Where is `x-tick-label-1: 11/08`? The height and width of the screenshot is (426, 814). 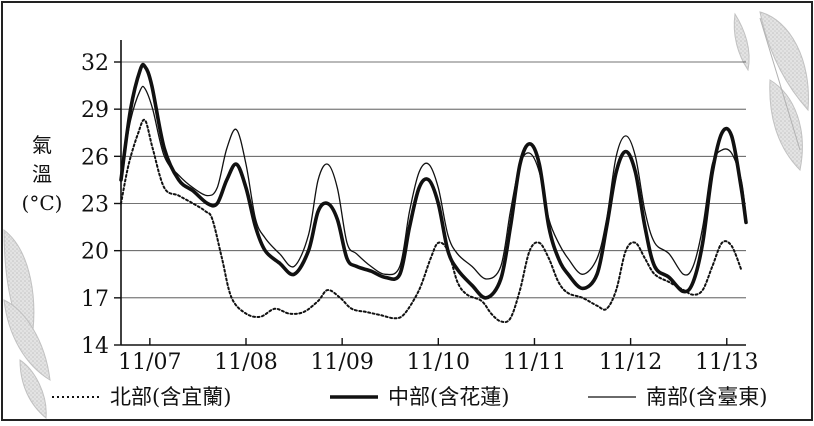 x-tick-label-1: 11/08 is located at coordinates (245, 362).